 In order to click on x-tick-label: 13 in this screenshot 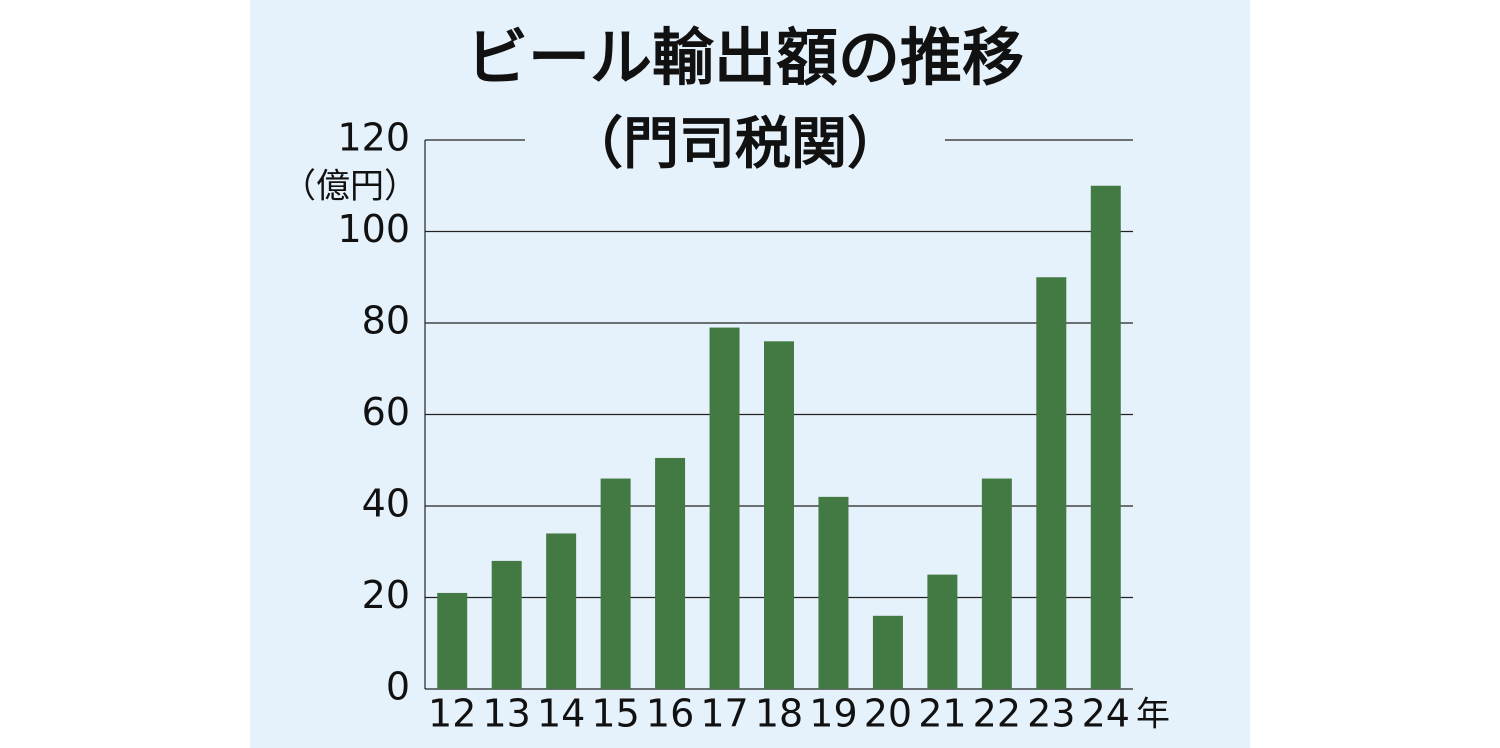, I will do `click(507, 714)`.